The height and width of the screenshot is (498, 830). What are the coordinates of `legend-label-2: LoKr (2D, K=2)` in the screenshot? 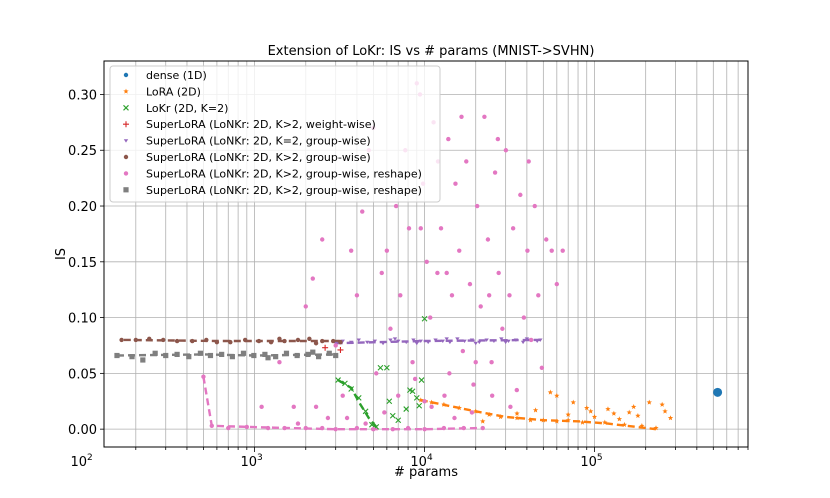 It's located at (187, 108).